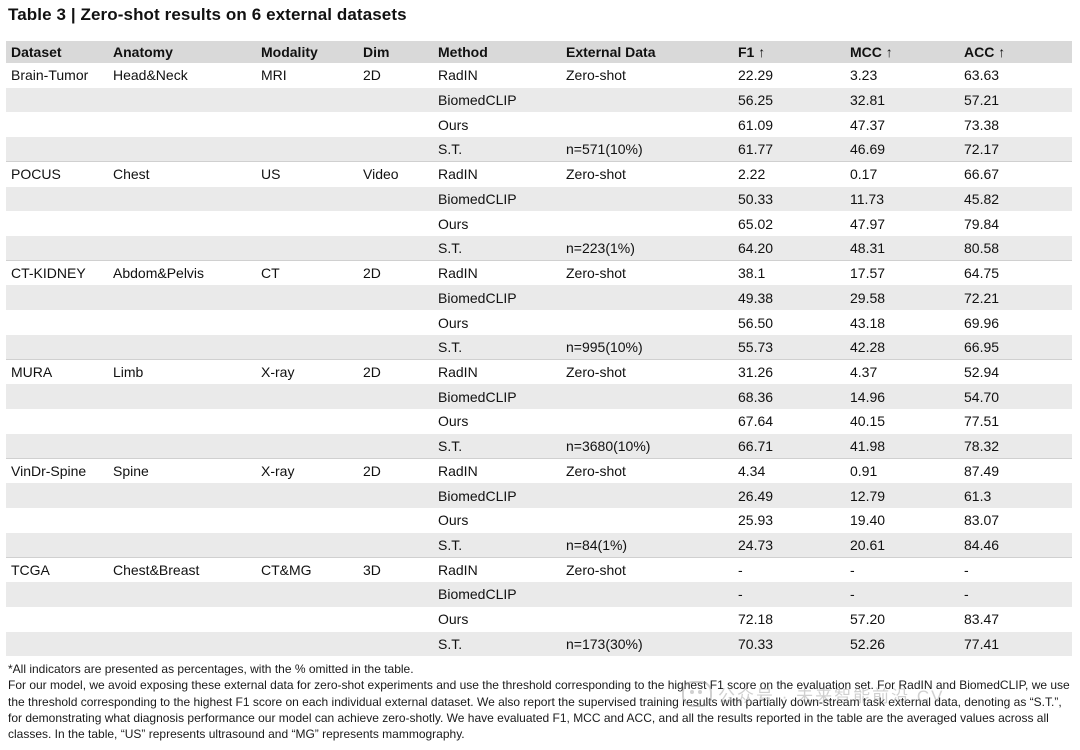  Describe the element at coordinates (604, 149) in the screenshot. I see `cell-external-data: n=571(10%)` at that location.